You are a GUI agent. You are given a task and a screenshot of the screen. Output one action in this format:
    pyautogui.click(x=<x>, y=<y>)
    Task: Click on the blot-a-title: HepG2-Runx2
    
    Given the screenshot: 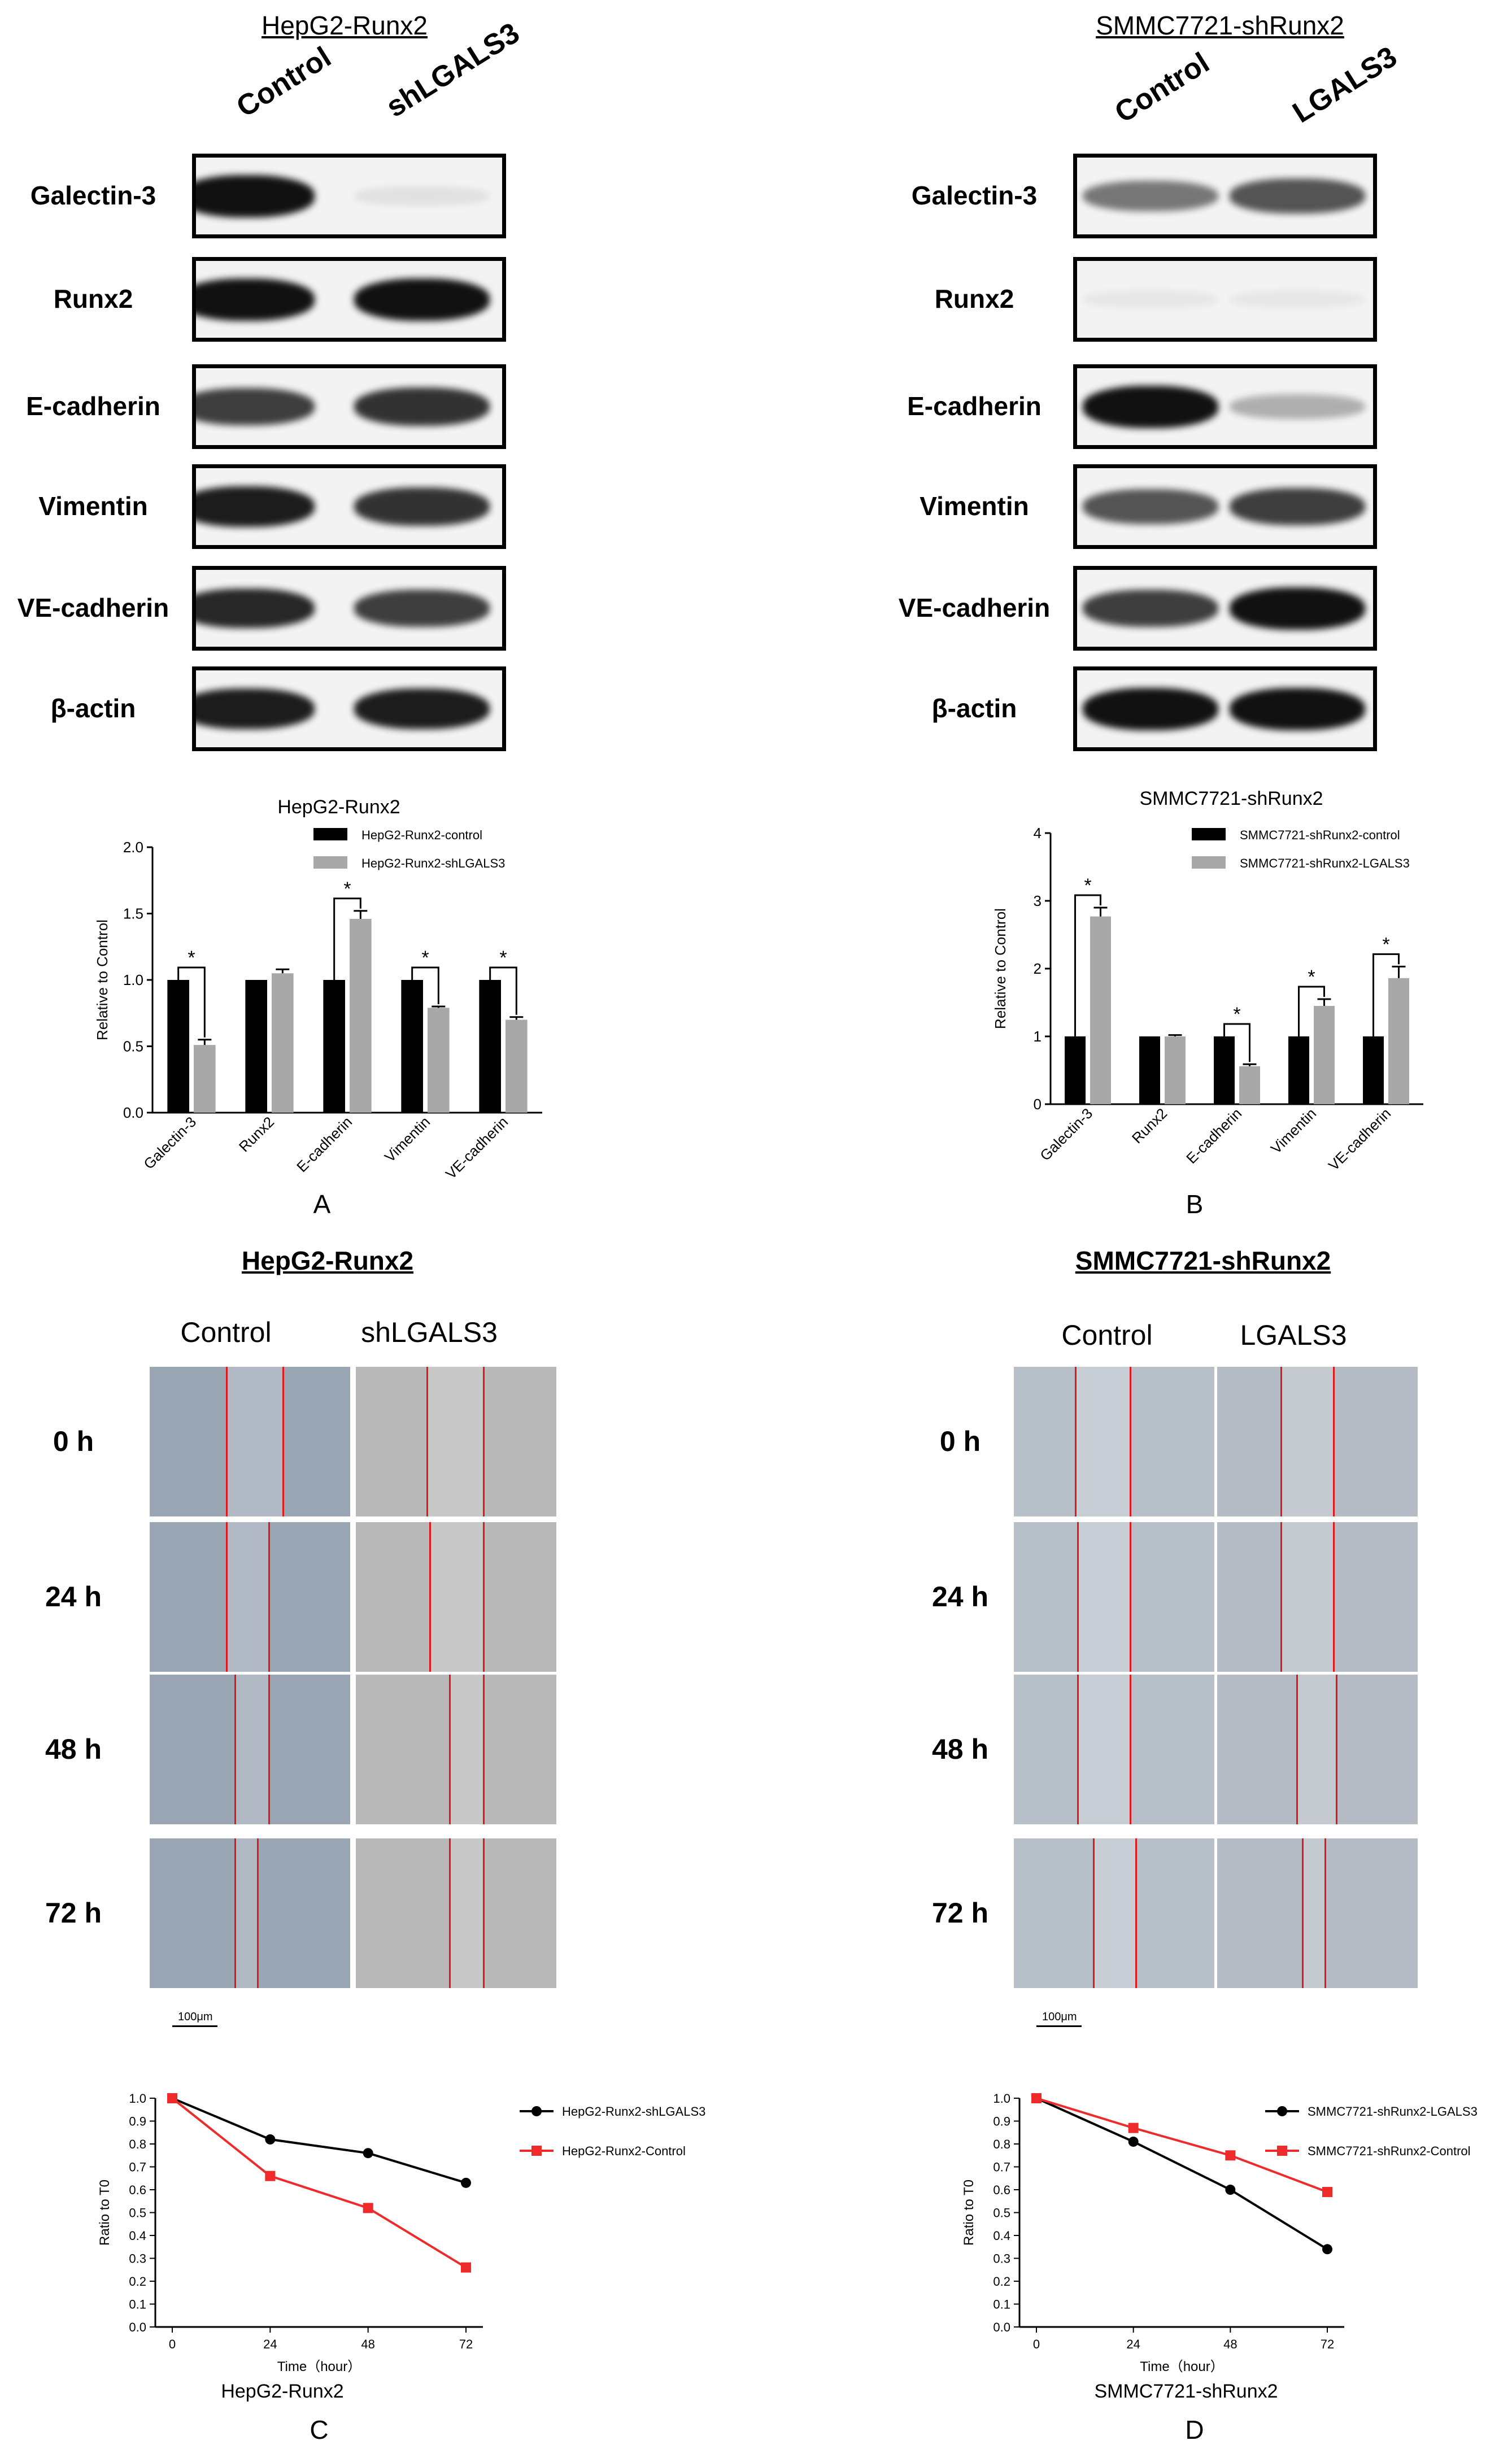 What is the action you would take?
    pyautogui.click(x=344, y=25)
    